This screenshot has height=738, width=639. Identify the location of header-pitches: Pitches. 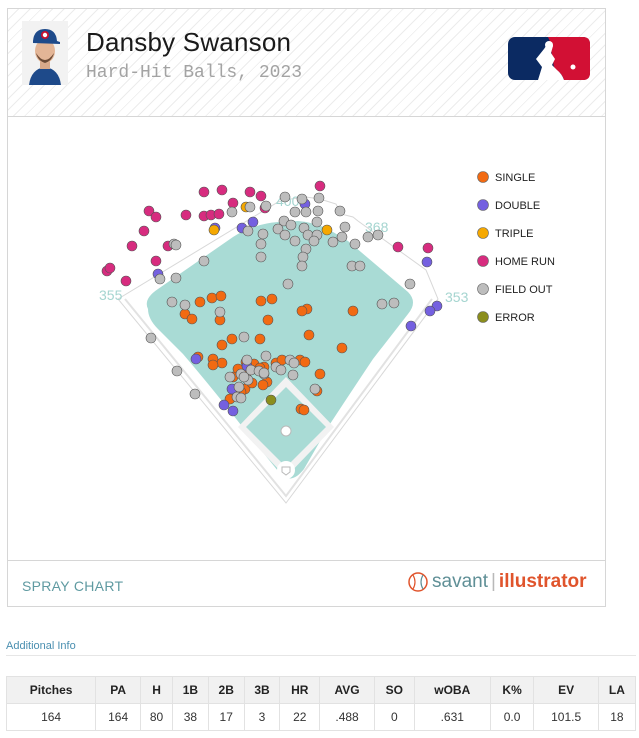
(51, 690).